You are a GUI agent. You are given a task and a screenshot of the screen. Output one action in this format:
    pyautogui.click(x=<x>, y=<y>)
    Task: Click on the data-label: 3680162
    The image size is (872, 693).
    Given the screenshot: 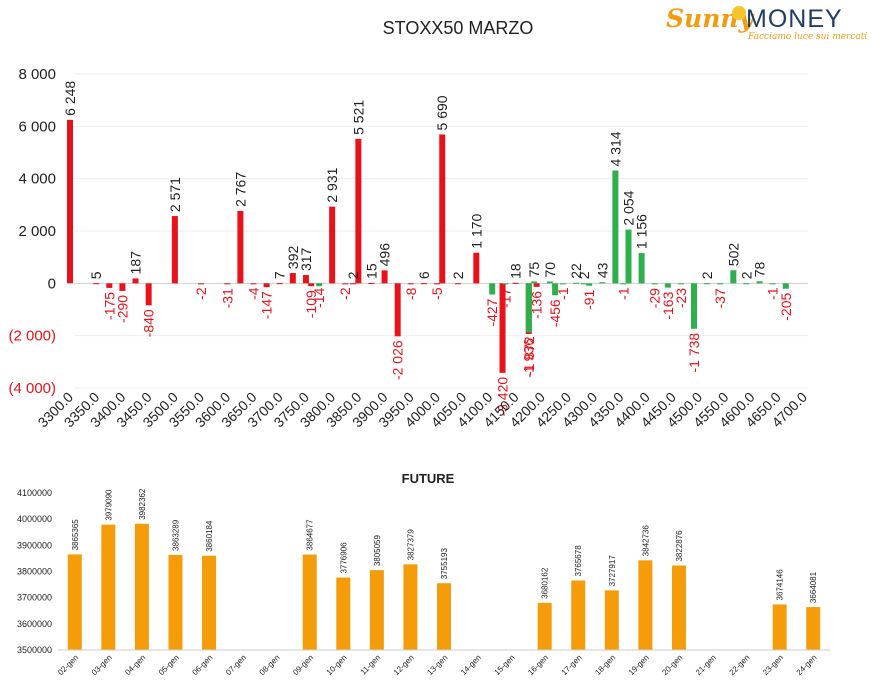 What is the action you would take?
    pyautogui.click(x=545, y=583)
    